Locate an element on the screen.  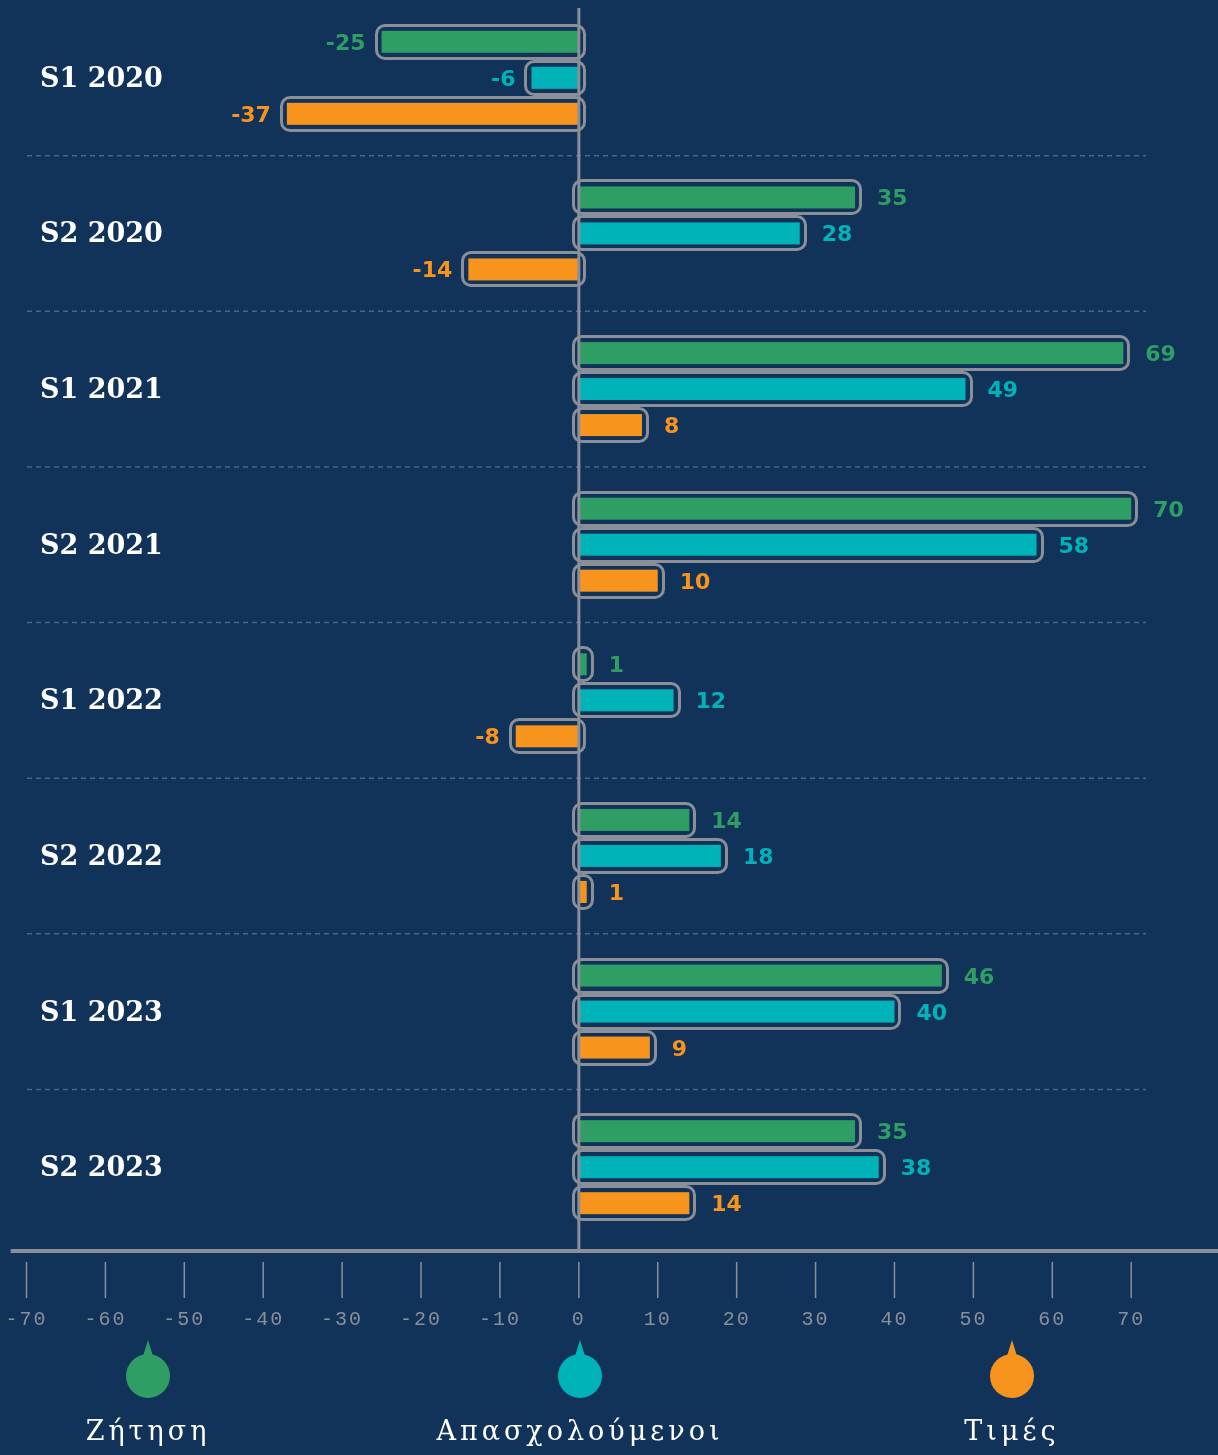
y-tick-label: S2 2023 is located at coordinates (101, 1167).